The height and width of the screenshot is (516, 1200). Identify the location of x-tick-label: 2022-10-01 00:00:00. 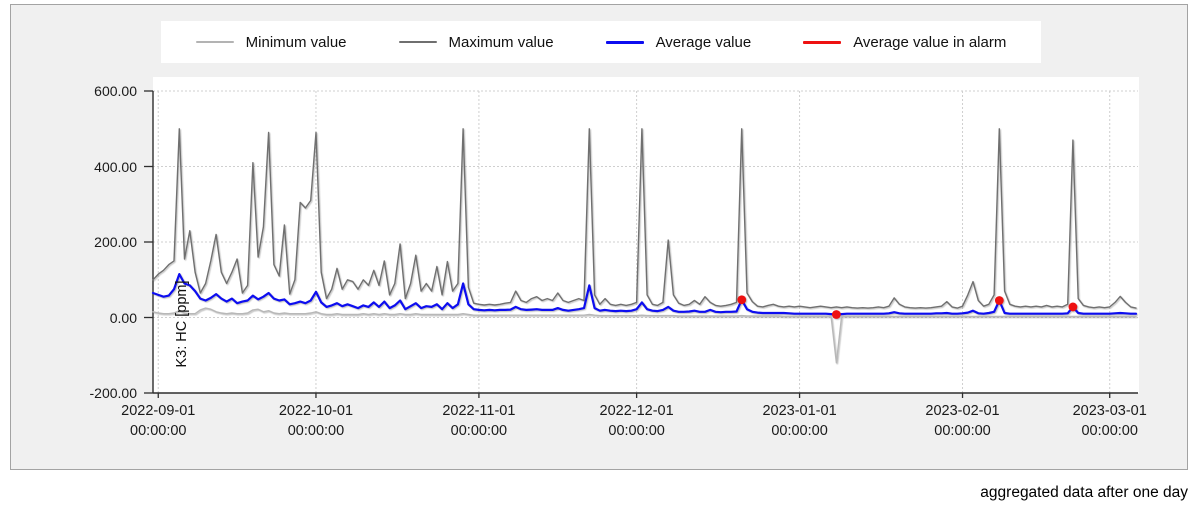
(316, 421).